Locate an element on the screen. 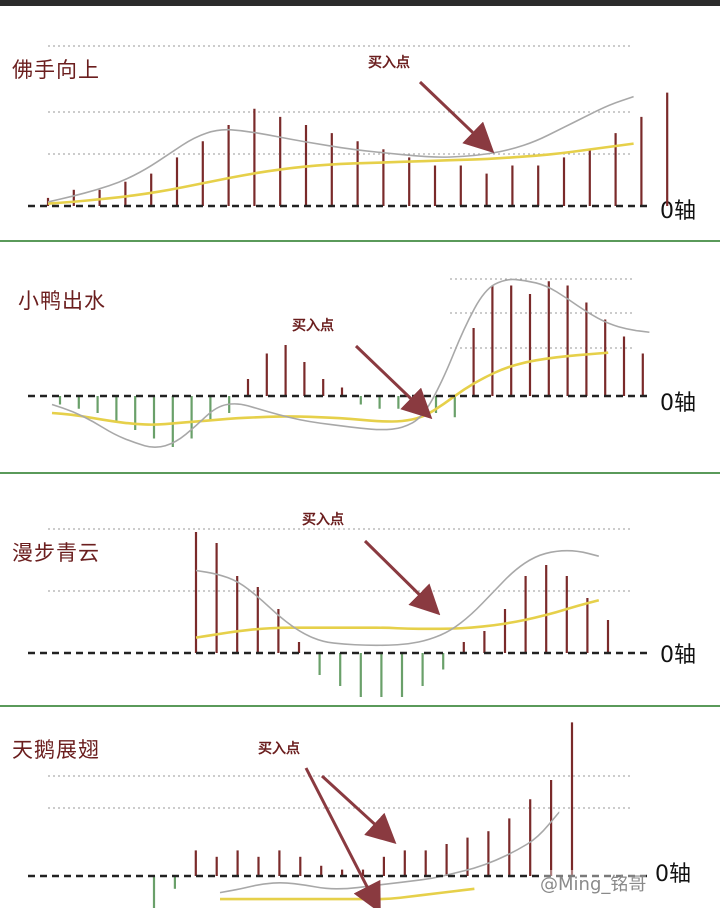 The height and width of the screenshot is (908, 720). chart-title: 佛手向上 is located at coordinates (56, 70).